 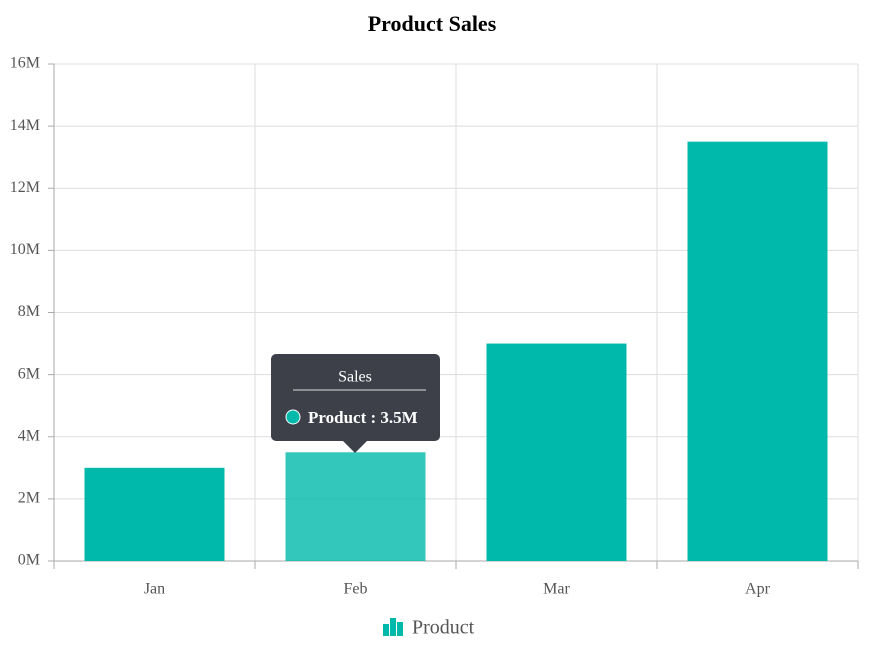 I want to click on tooltip: Sales Product : 3.5M, so click(x=355, y=403).